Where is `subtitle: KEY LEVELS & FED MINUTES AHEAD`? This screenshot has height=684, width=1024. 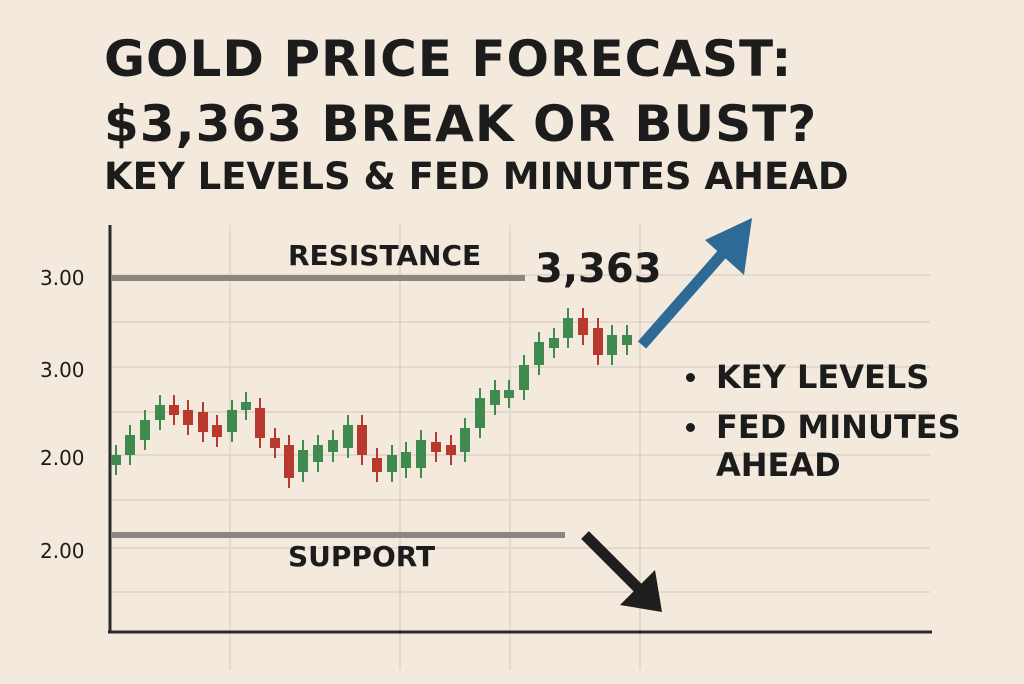 subtitle: KEY LEVELS & FED MINUTES AHEAD is located at coordinates (476, 176).